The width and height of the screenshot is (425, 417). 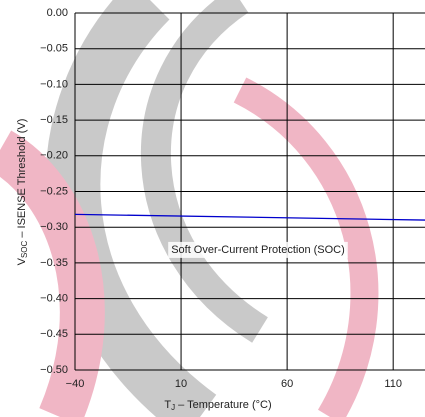 What do you see at coordinates (22, 180) in the screenshot?
I see `y-label-rest: – ISENSE Threshold (V)` at bounding box center [22, 180].